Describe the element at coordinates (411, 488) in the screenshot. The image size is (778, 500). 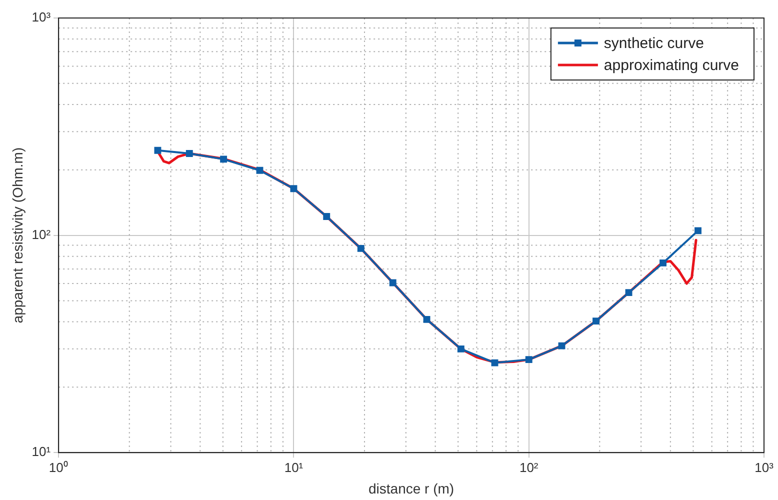
I see `x-axis-title: distance r (m)` at that location.